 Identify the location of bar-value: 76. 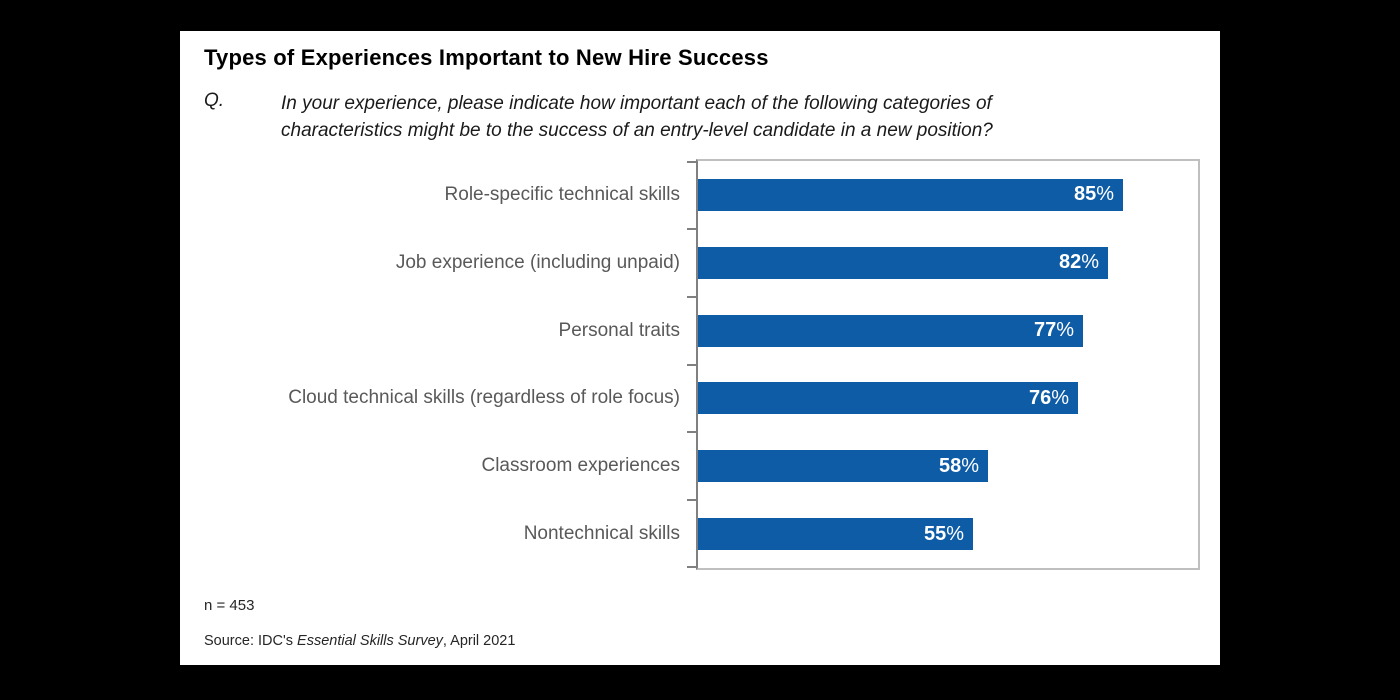
(1040, 397).